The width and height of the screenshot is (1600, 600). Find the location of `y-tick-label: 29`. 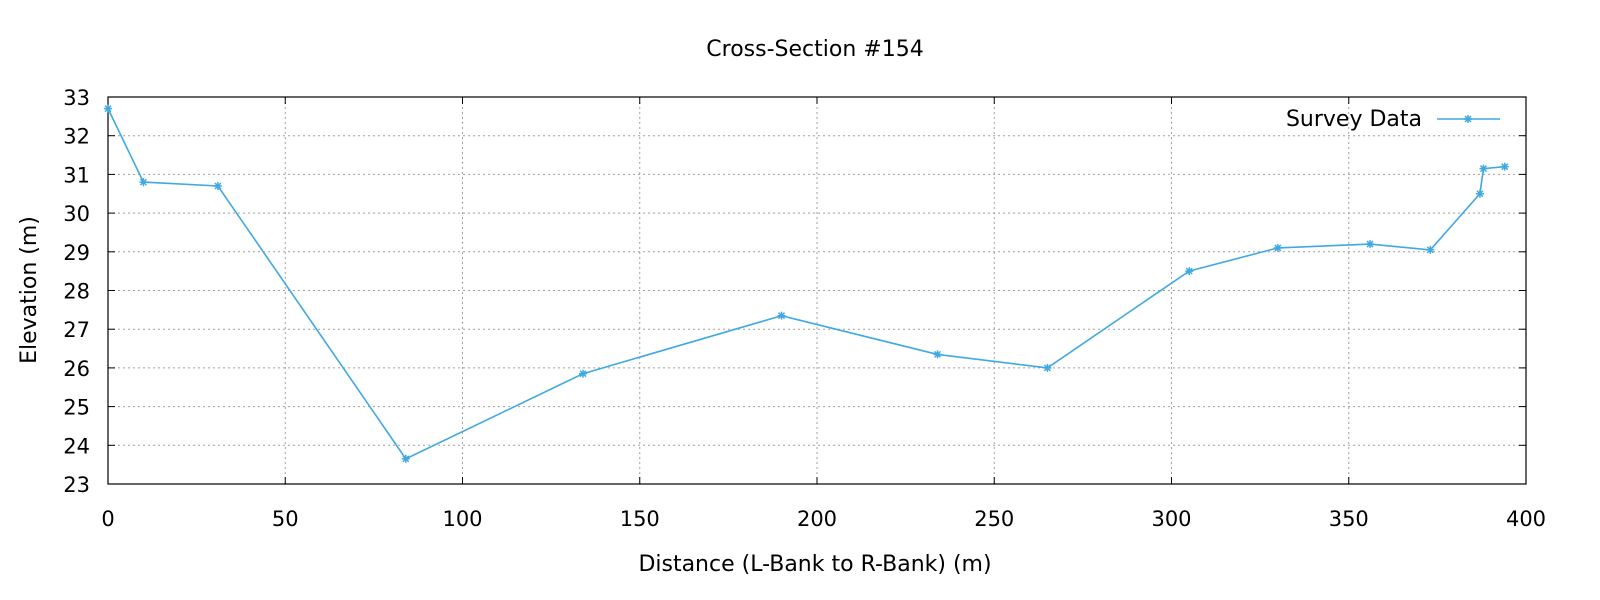

y-tick-label: 29 is located at coordinates (76, 253).